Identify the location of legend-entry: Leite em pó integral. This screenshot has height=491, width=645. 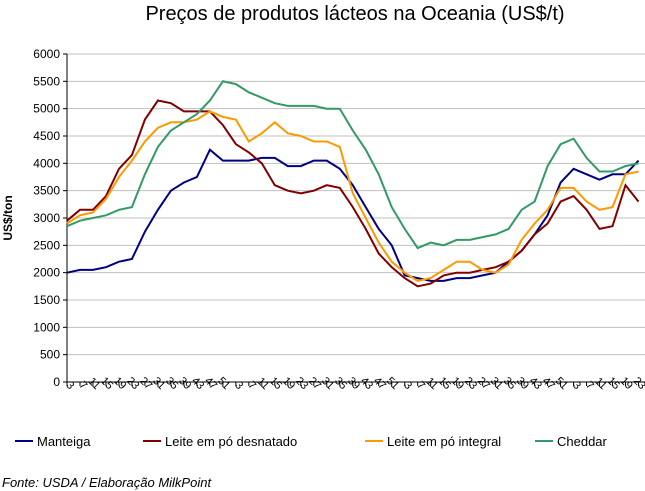
(433, 441).